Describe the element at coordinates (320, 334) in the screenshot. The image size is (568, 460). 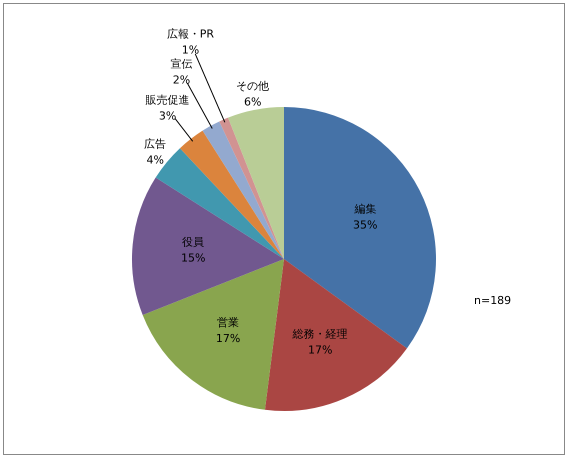
I see `slice-label: 総務・経理` at that location.